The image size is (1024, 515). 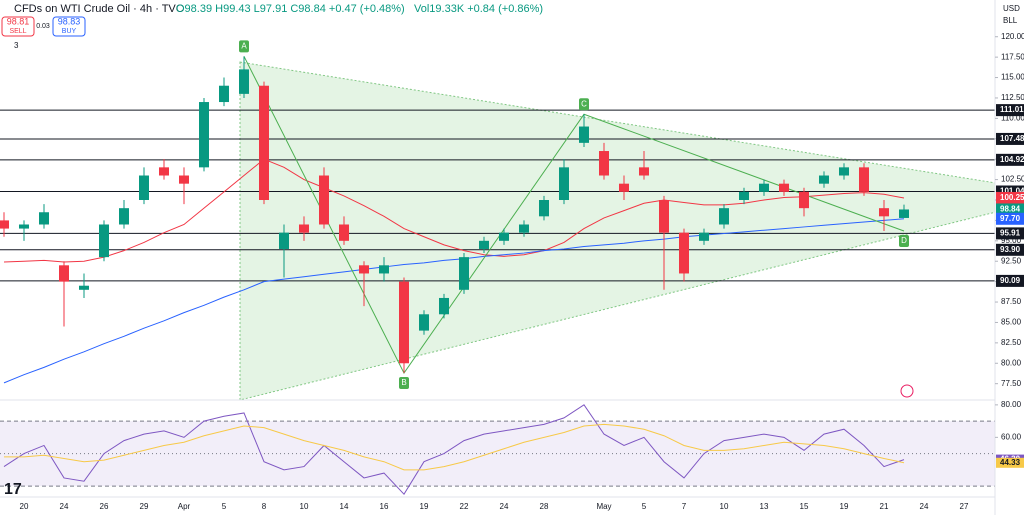 What do you see at coordinates (644, 506) in the screenshot?
I see `x-tick-label: 5` at bounding box center [644, 506].